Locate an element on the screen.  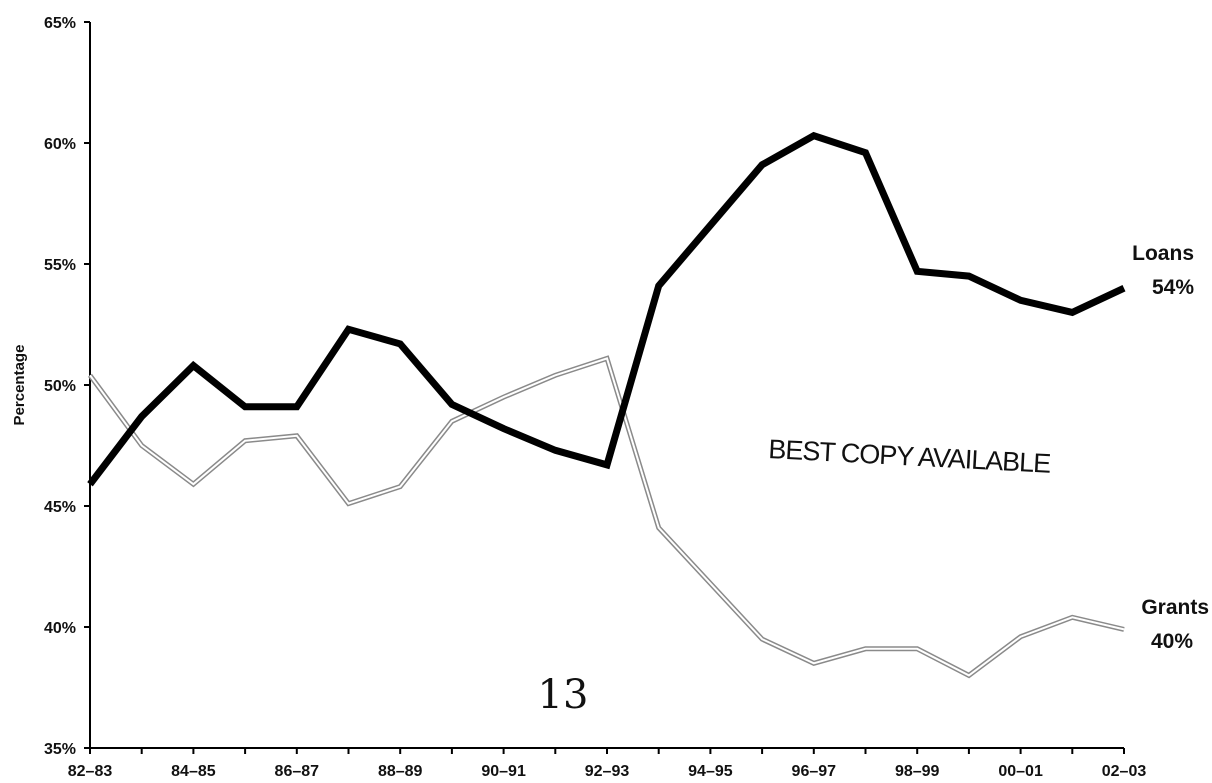
y-tick-label: 45% is located at coordinates (60, 507).